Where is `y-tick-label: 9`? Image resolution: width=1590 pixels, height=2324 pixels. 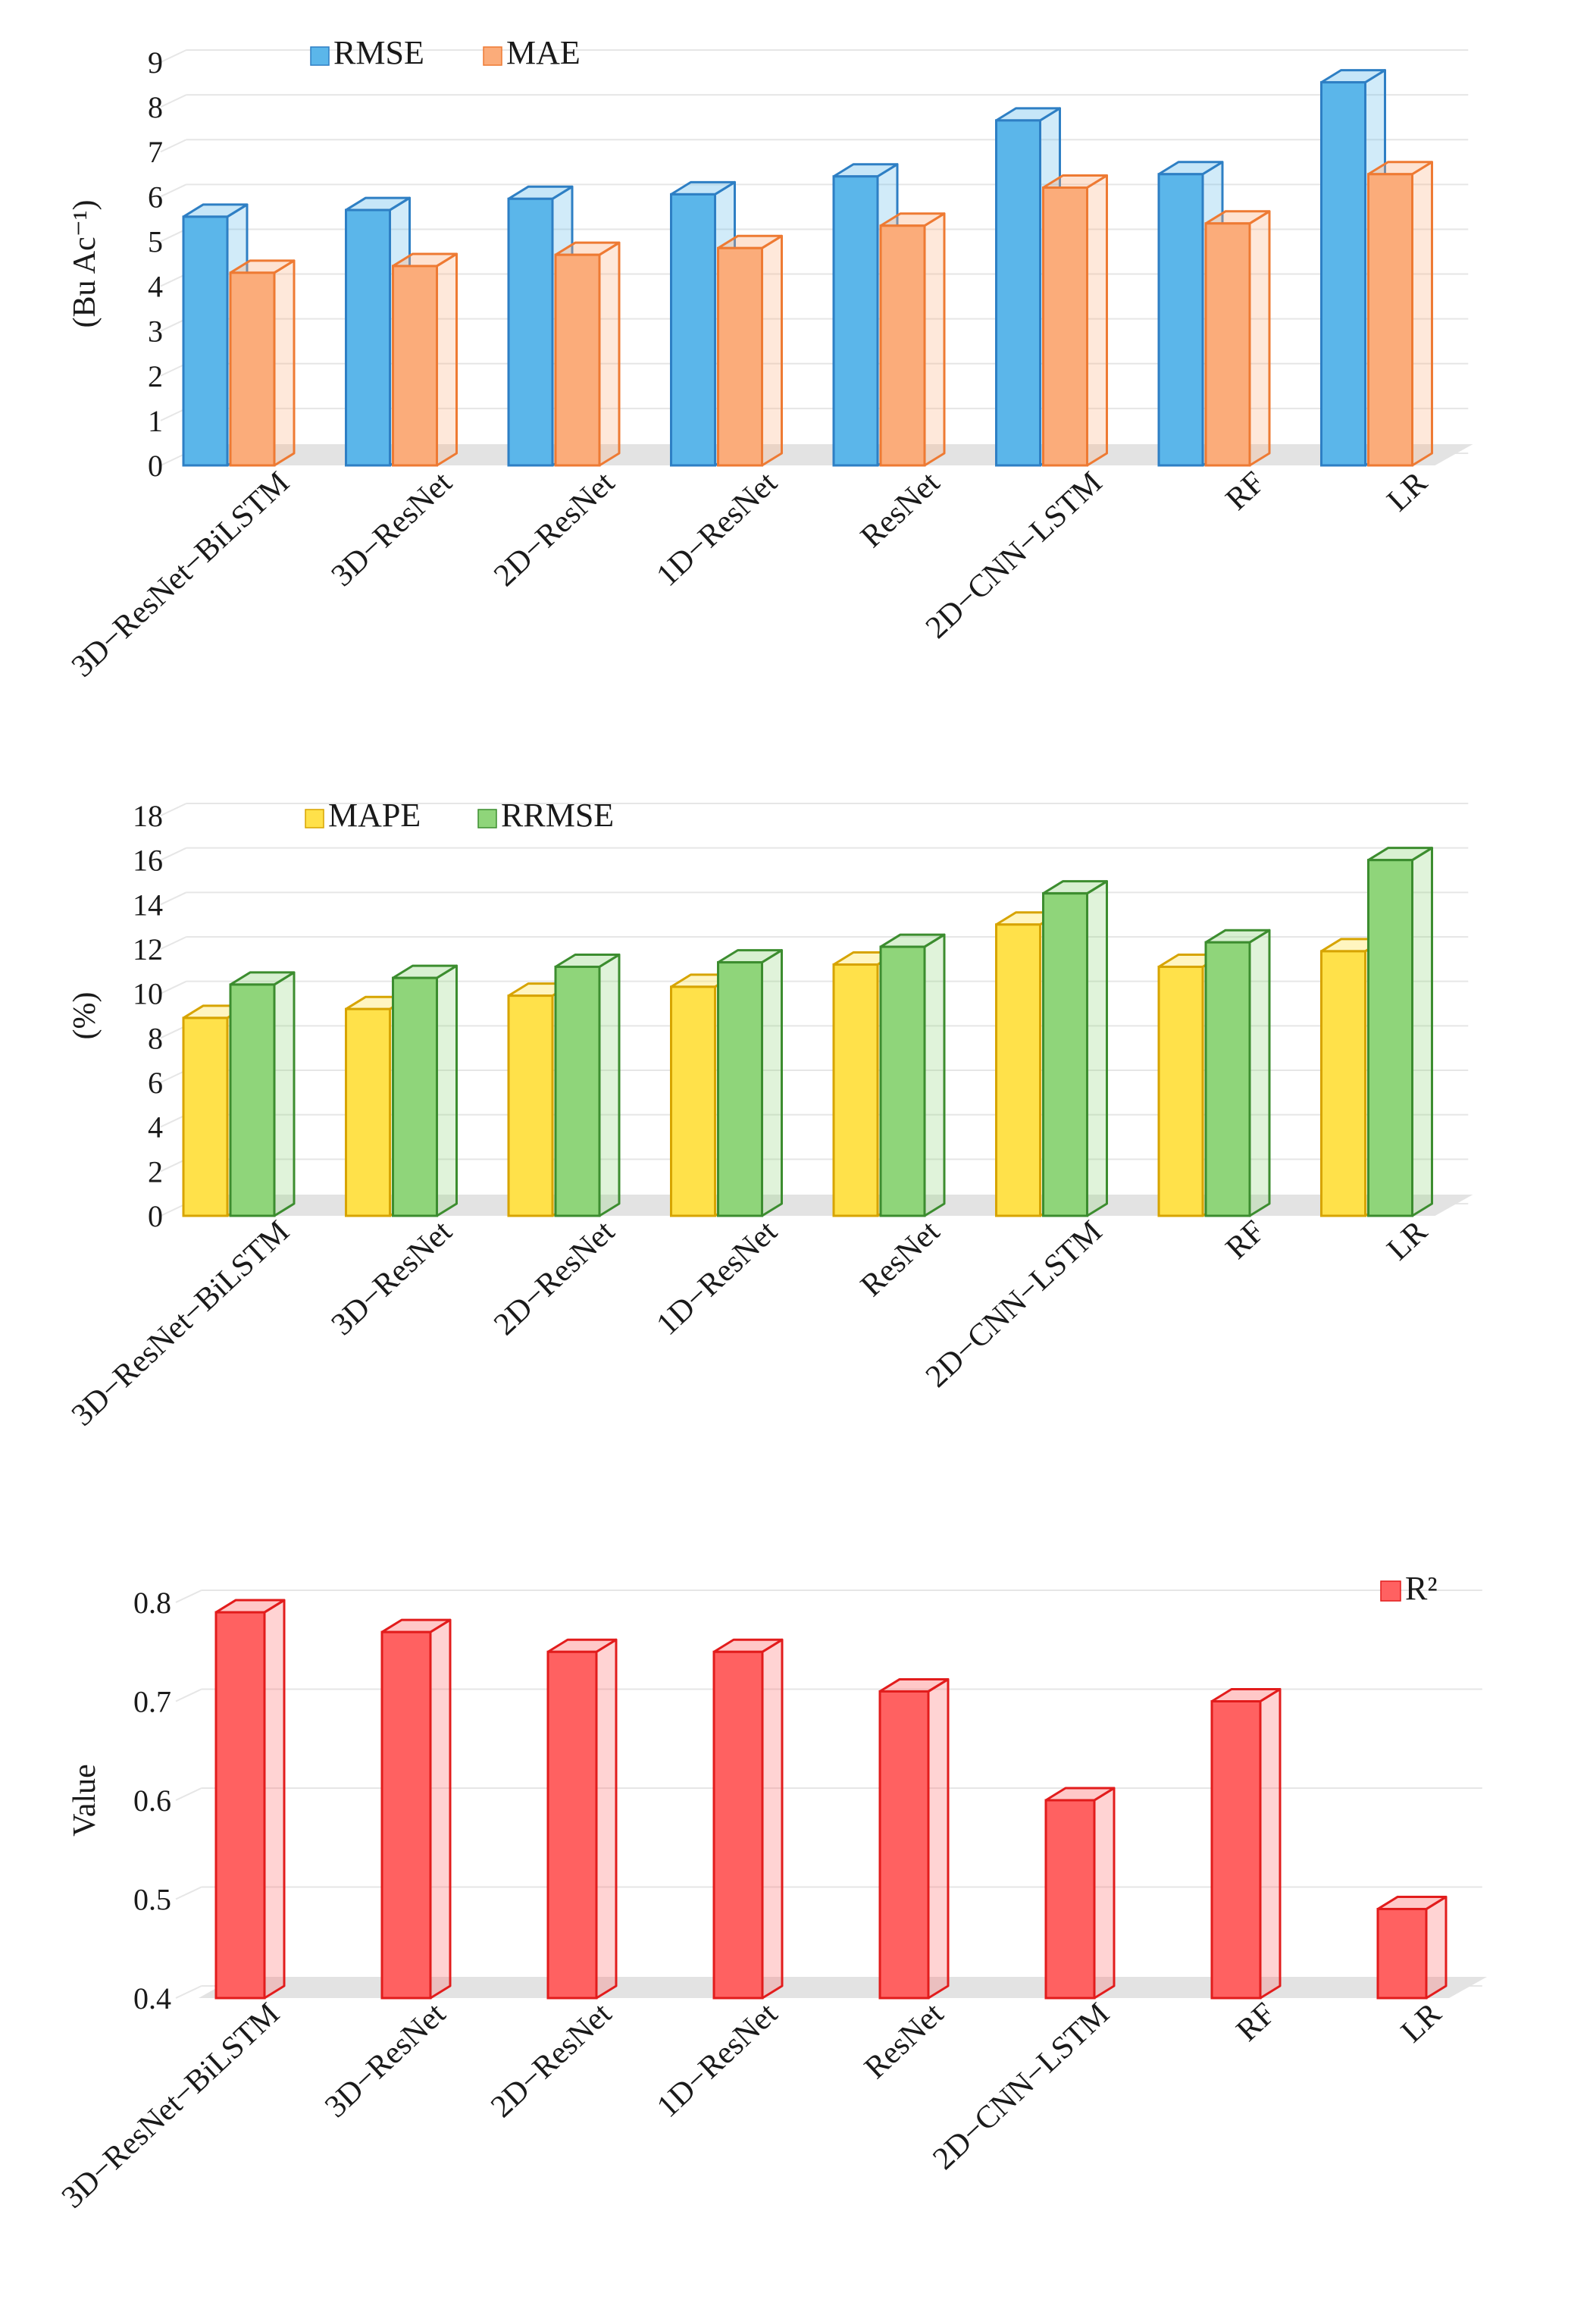
y-tick-label: 9 is located at coordinates (155, 62).